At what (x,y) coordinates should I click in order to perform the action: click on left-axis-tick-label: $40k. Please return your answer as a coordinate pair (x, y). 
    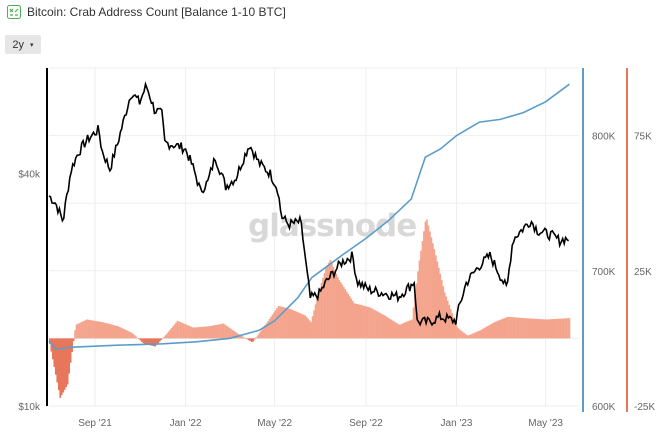
    Looking at the image, I should click on (29, 174).